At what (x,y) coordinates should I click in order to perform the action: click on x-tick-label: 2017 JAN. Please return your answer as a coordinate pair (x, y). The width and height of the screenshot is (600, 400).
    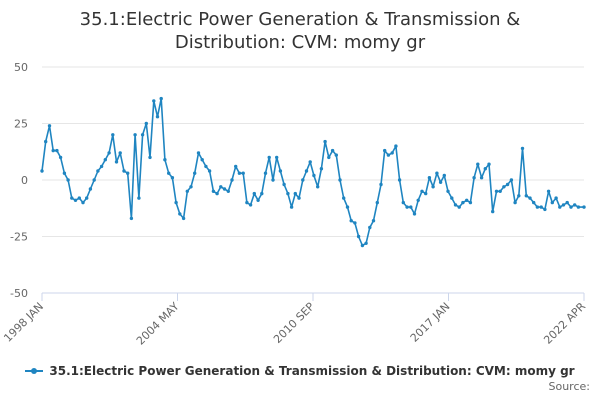
    Looking at the image, I should click on (430, 322).